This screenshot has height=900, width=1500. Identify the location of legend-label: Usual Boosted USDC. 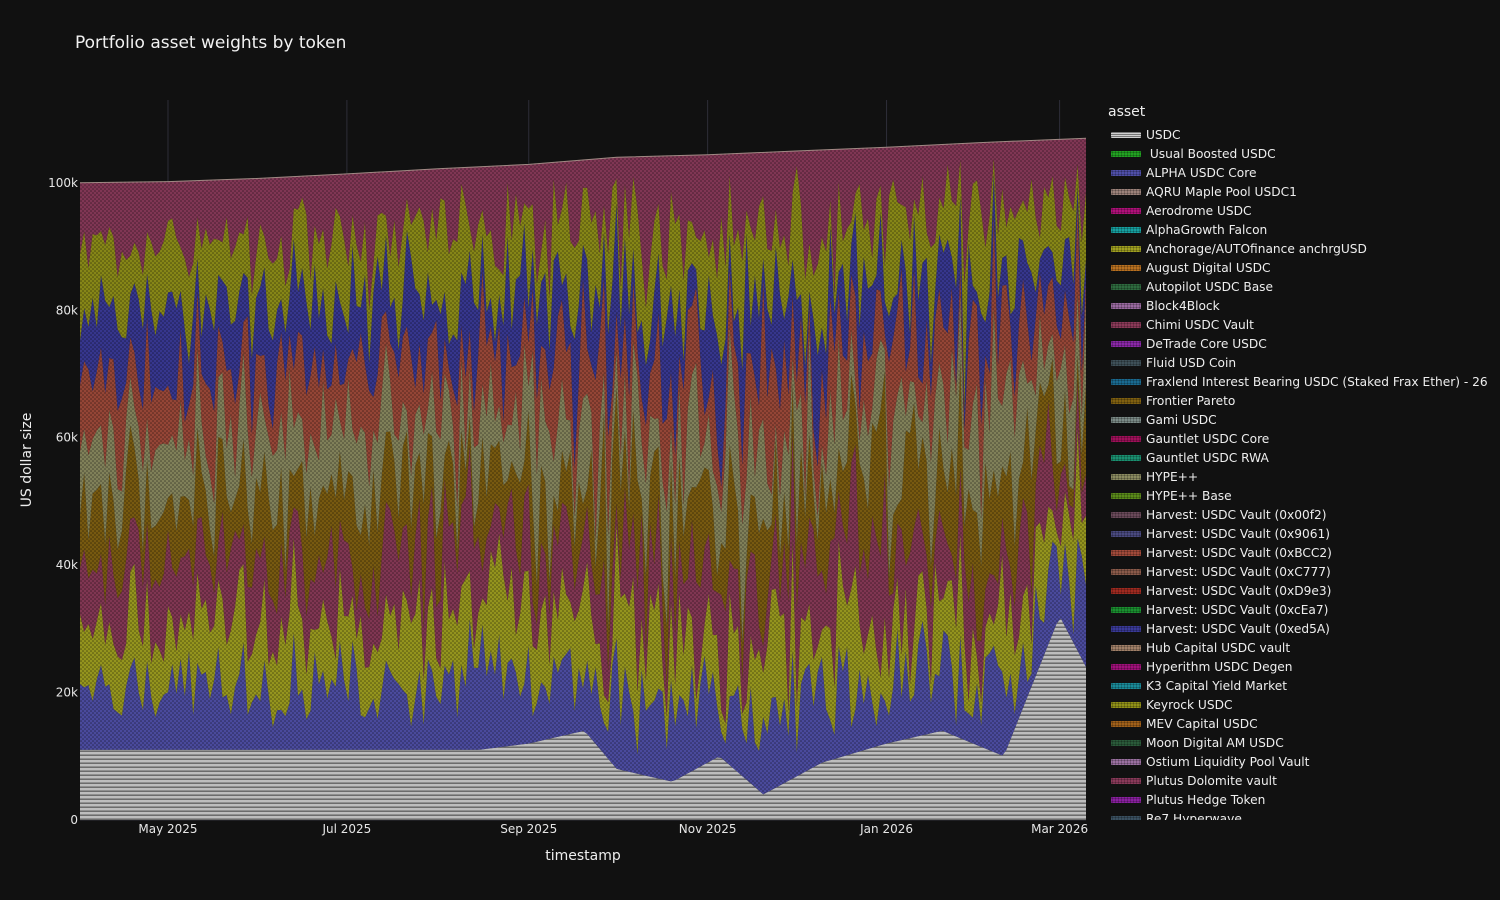
(1211, 153).